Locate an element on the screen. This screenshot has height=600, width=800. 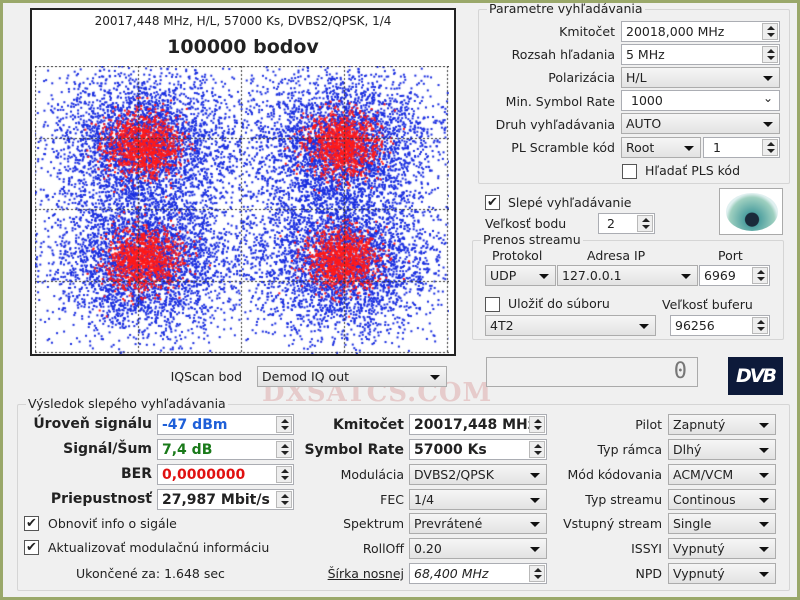
search-type-label: Druh vyhľadávania is located at coordinates (555, 124).